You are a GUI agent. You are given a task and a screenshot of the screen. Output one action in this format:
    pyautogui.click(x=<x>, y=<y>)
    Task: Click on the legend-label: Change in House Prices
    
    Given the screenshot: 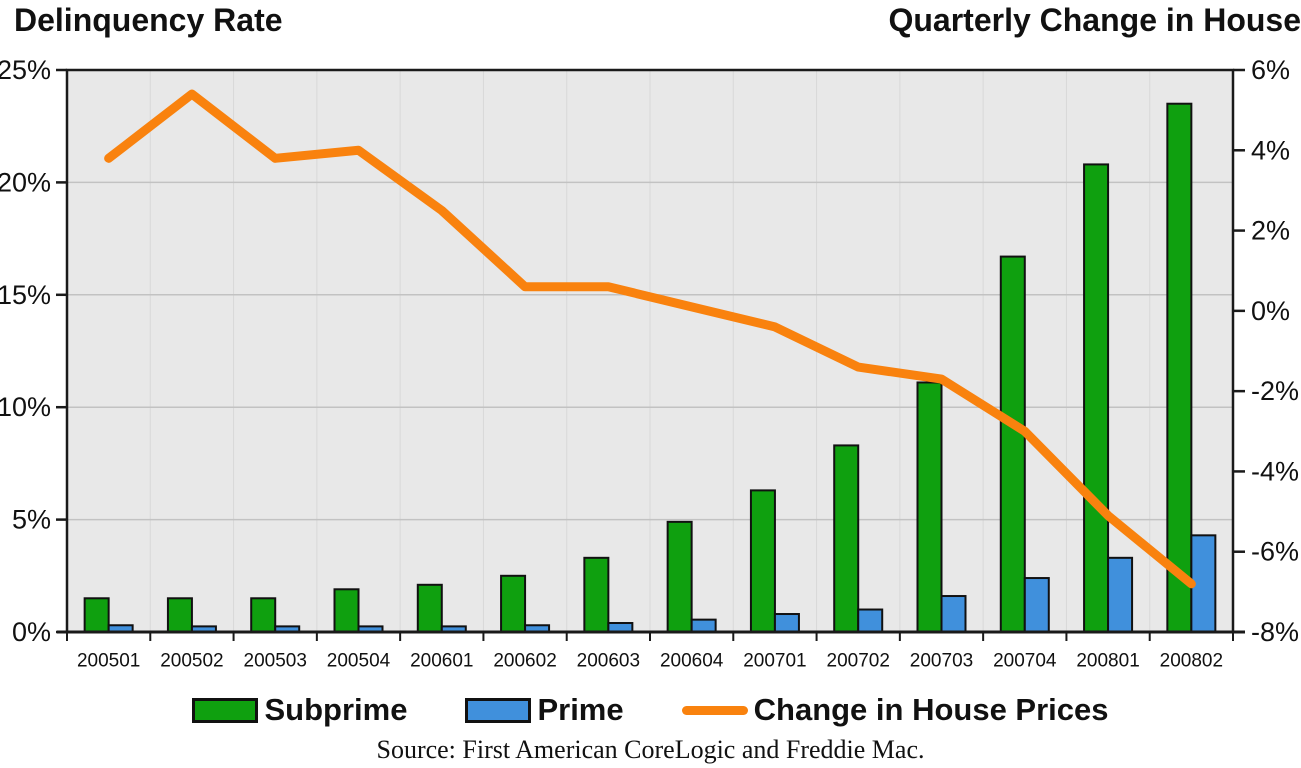 What is the action you would take?
    pyautogui.click(x=931, y=709)
    